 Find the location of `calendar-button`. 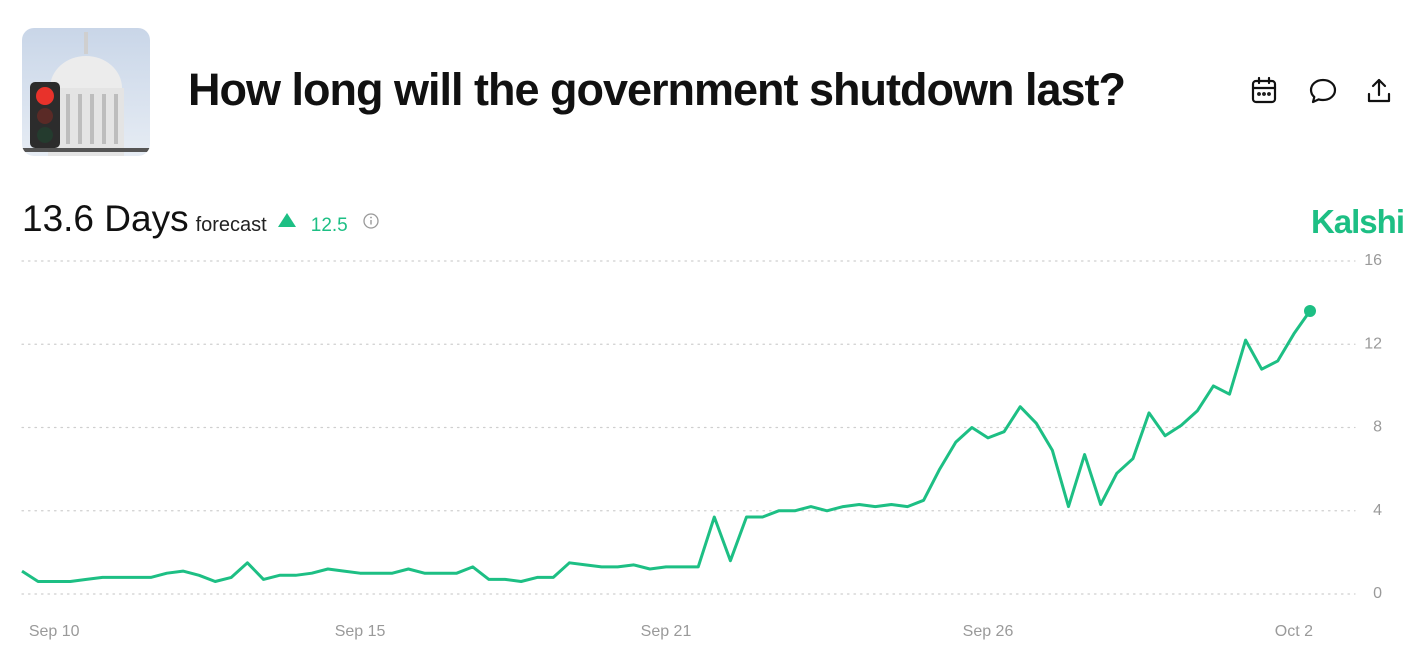

calendar-button is located at coordinates (1264, 90).